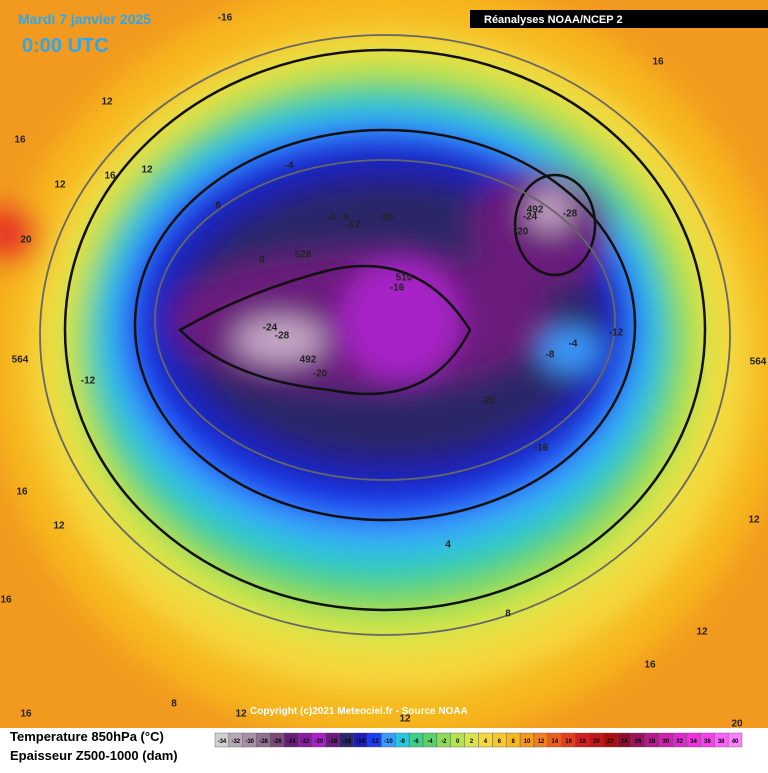  Describe the element at coordinates (707, 742) in the screenshot. I see `scale-label: 36` at that location.